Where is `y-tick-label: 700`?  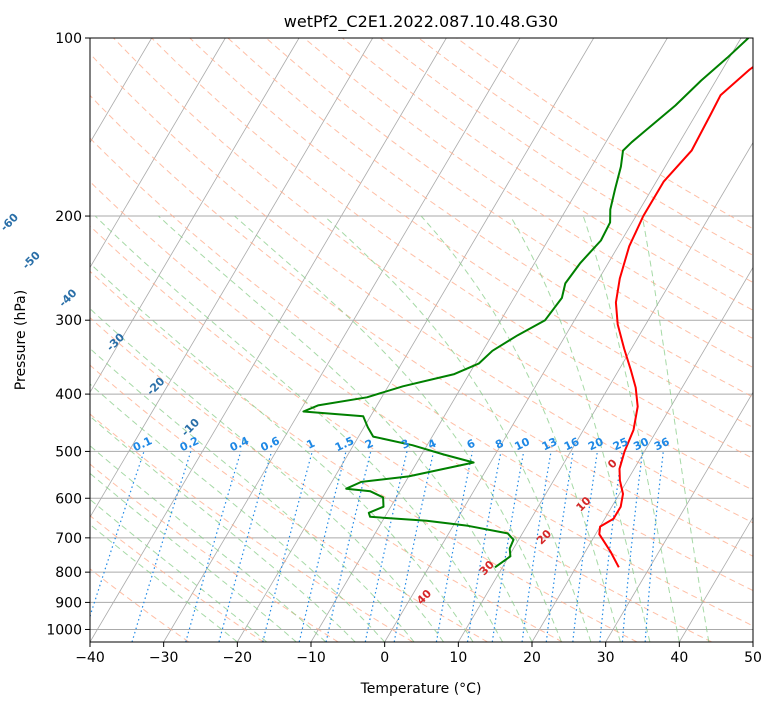 y-tick-label: 700 is located at coordinates (68, 539).